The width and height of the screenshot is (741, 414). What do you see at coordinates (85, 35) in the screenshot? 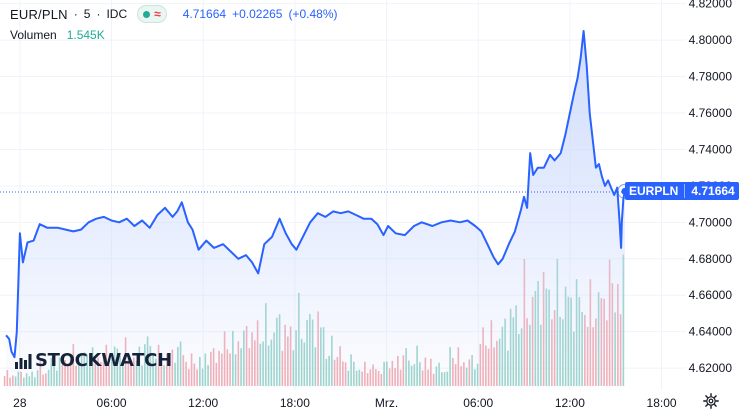
I see `volume-value: 1.545K` at bounding box center [85, 35].